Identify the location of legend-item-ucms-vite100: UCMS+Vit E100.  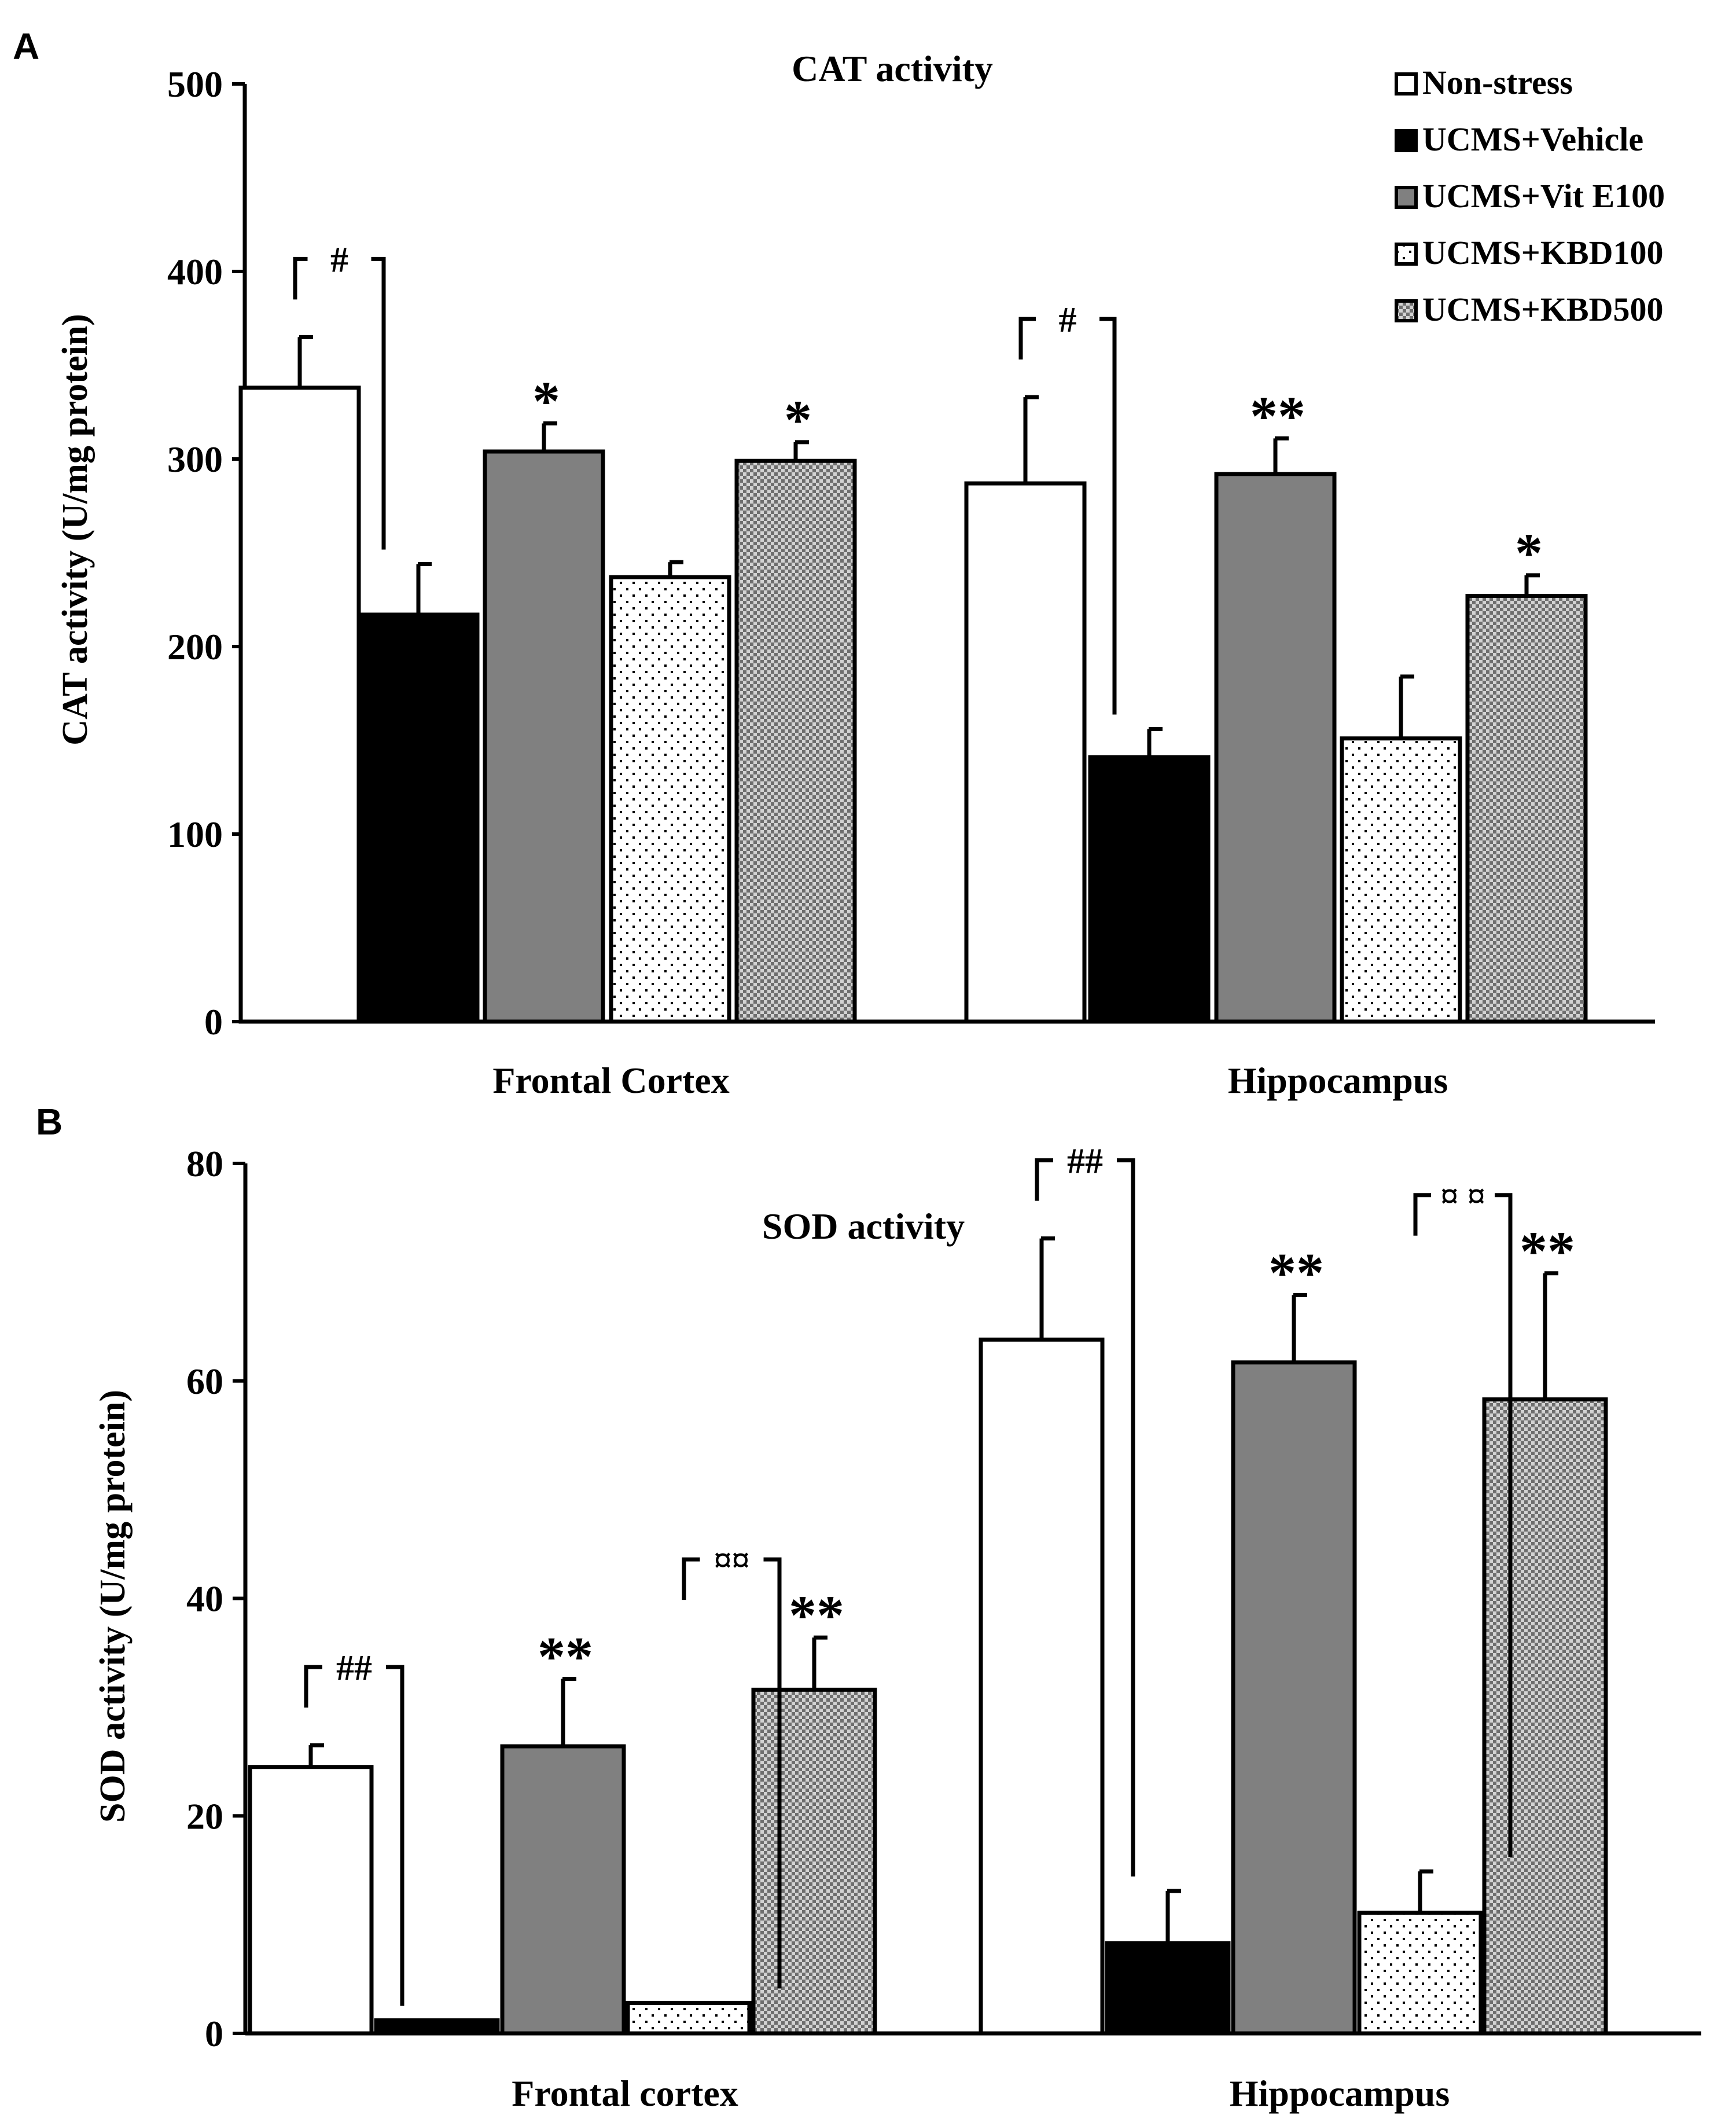
(1530, 196).